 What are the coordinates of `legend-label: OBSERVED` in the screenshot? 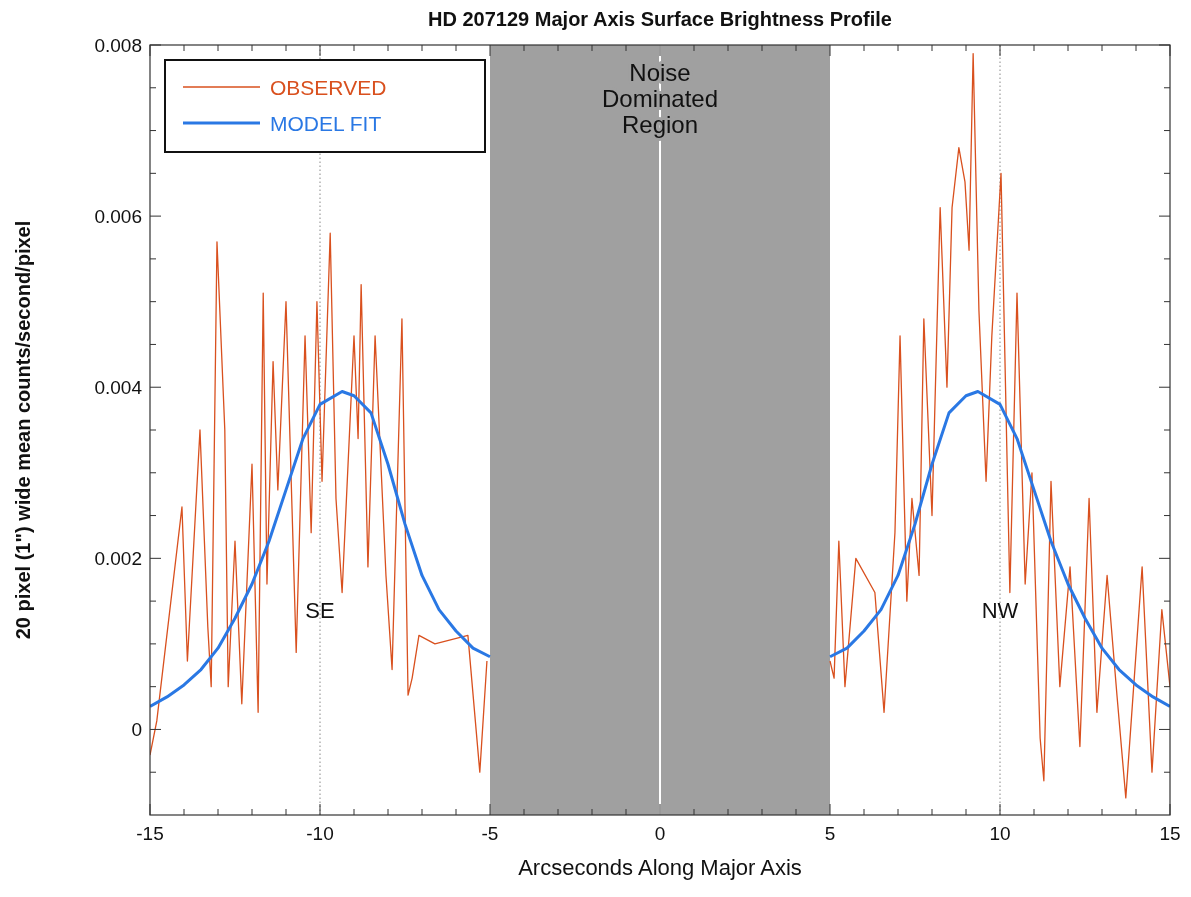 It's located at (328, 87).